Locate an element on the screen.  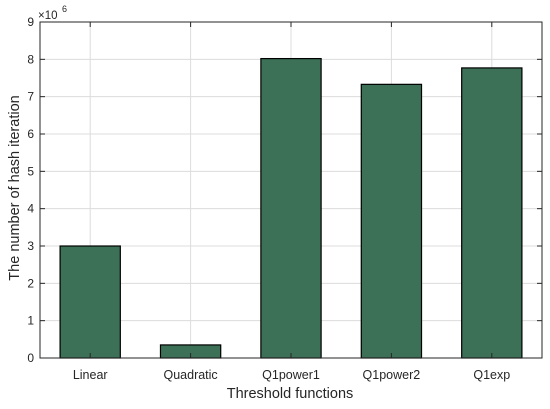
y-tick-label: 8 is located at coordinates (30, 59).